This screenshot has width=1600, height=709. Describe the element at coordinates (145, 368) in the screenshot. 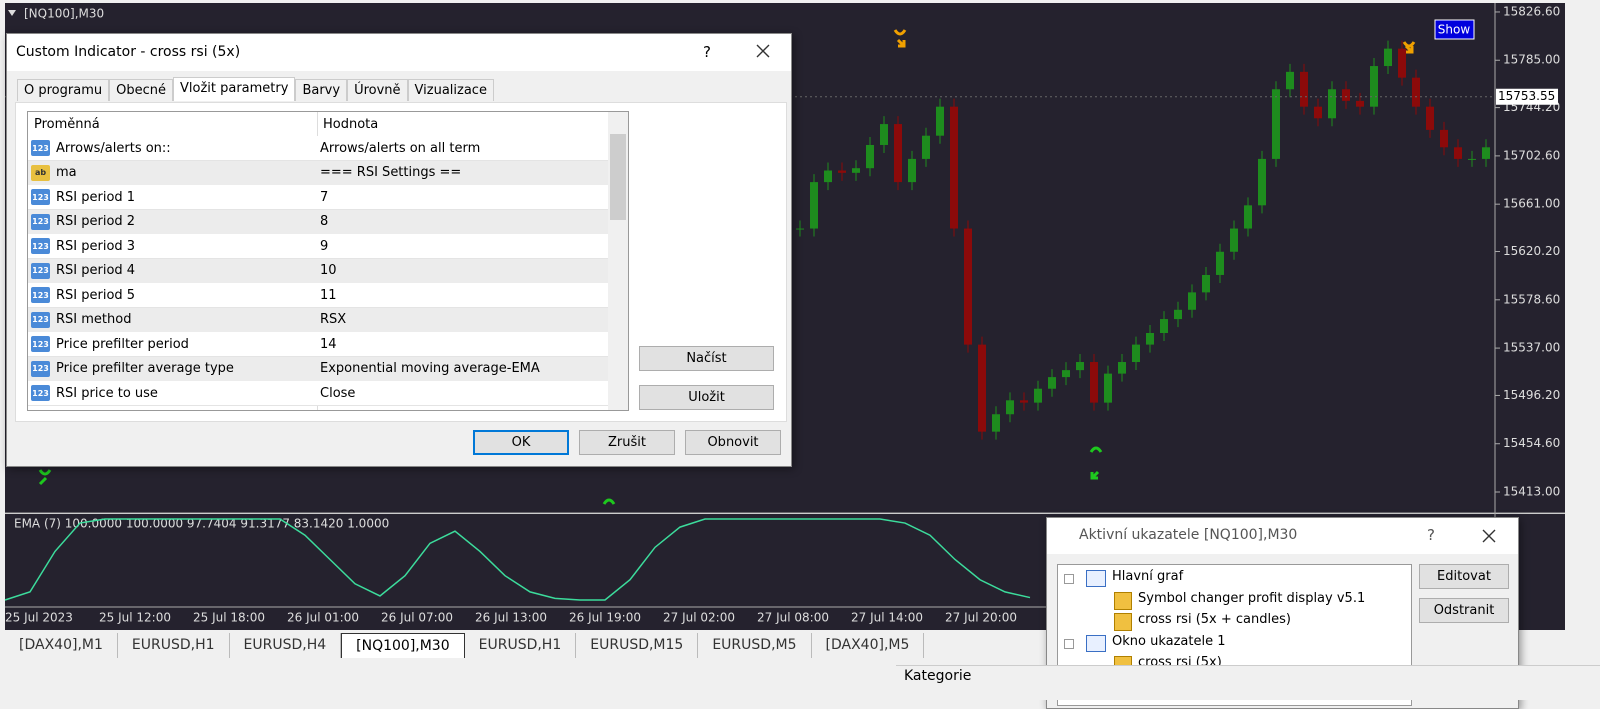

I see `parameter-name: Price prefilter average type` at that location.